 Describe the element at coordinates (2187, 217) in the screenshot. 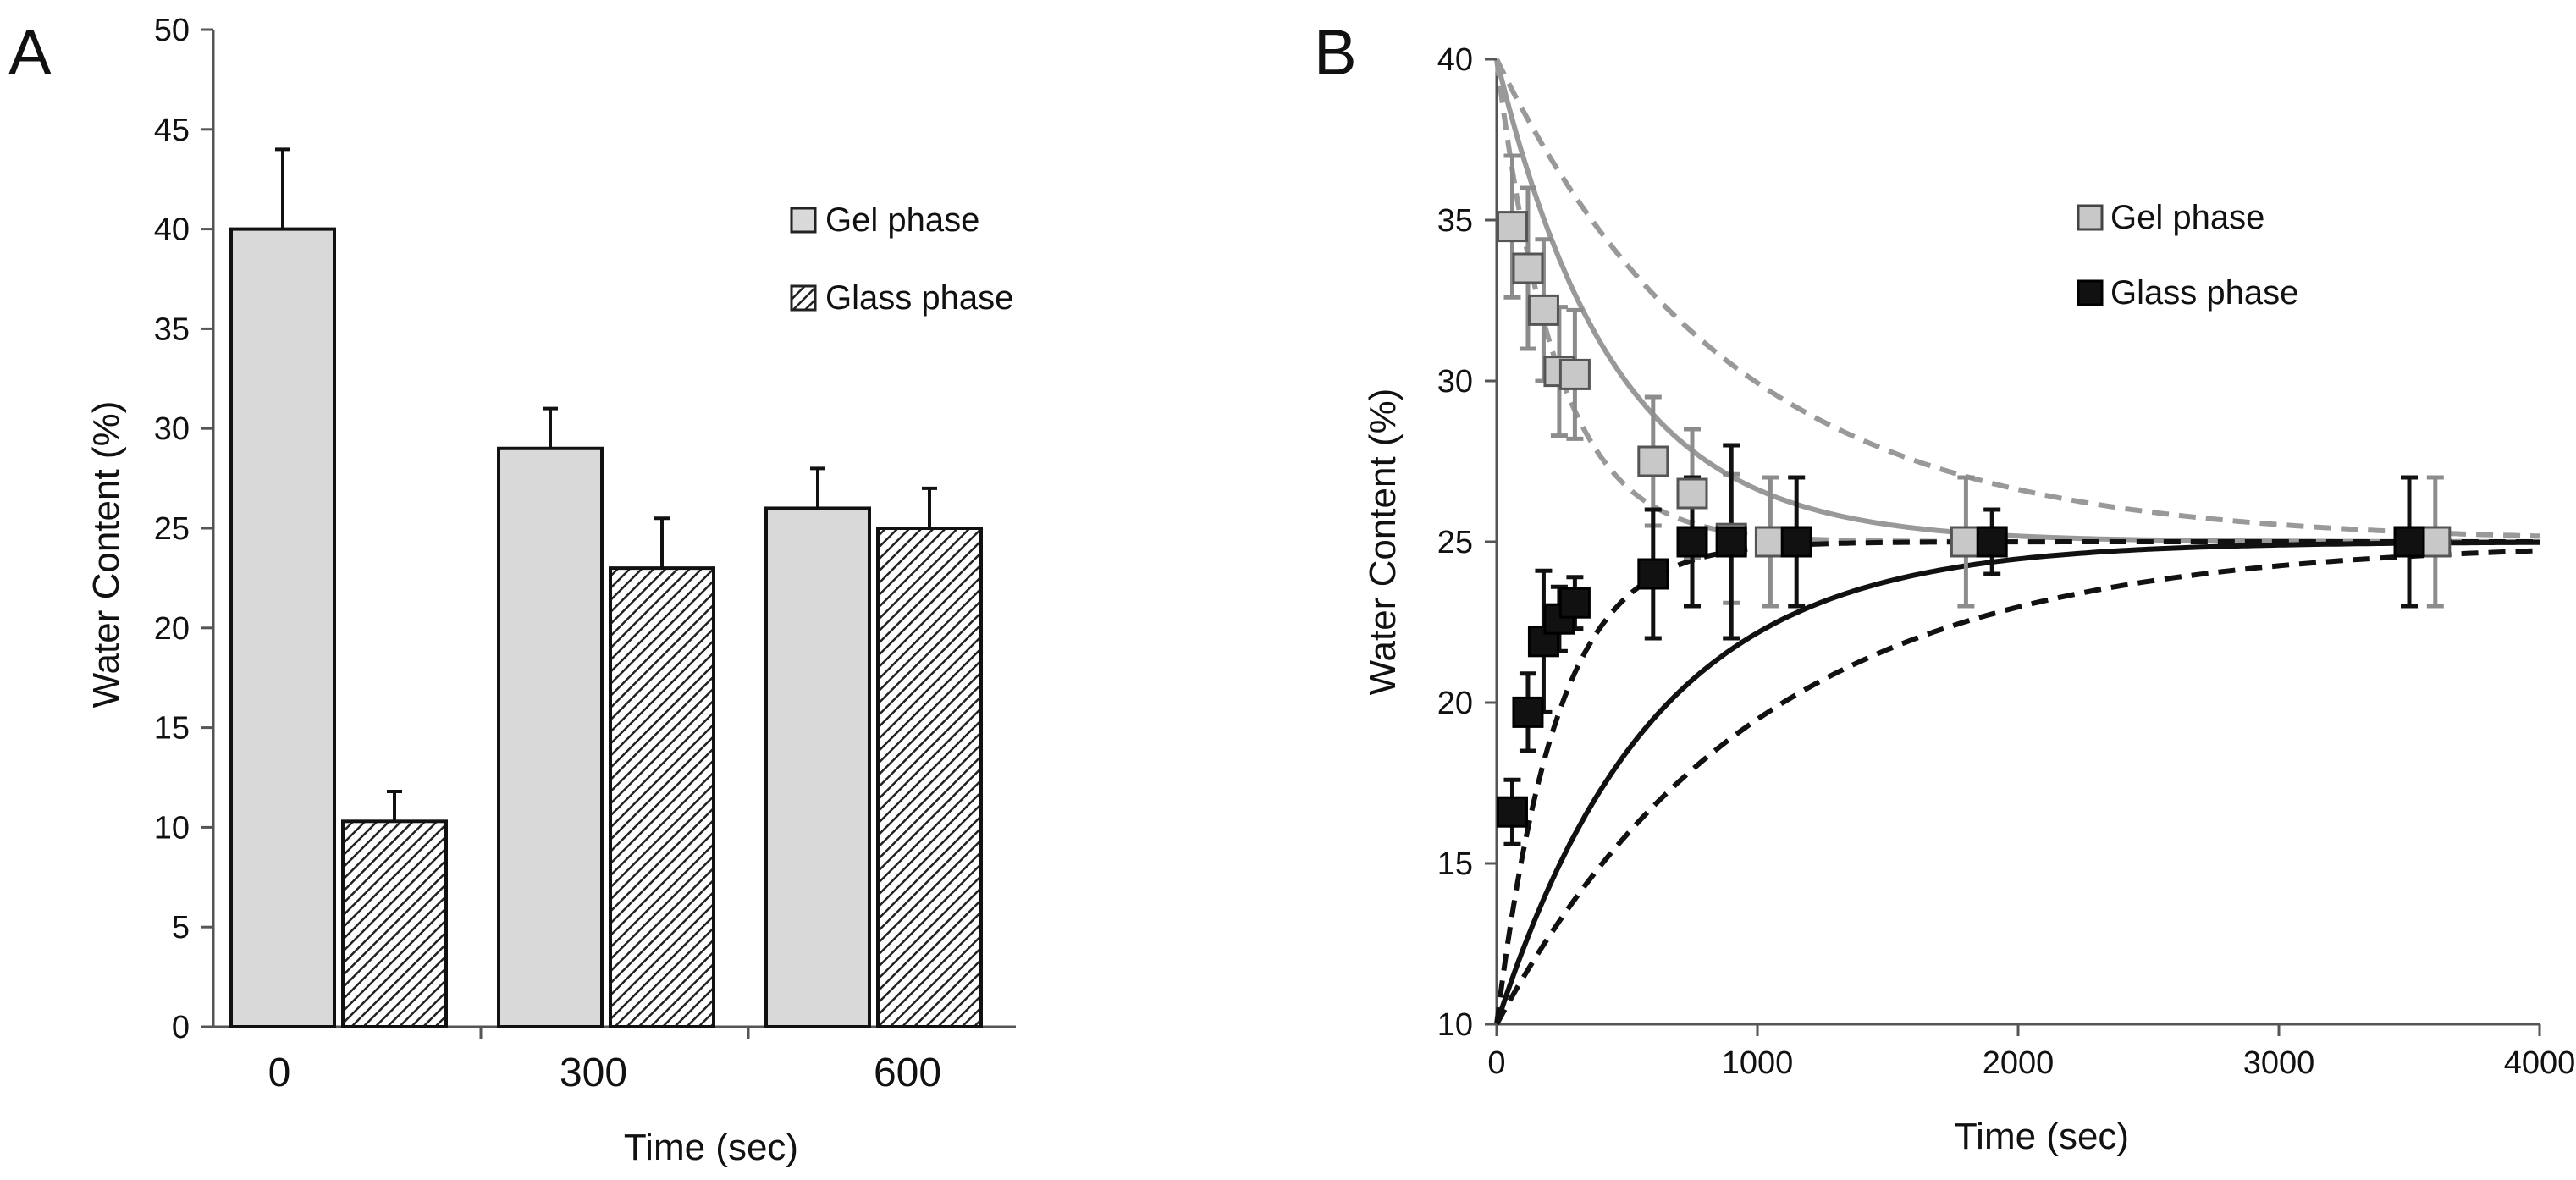

I see `legend-b-gel-label: Gel phase` at that location.